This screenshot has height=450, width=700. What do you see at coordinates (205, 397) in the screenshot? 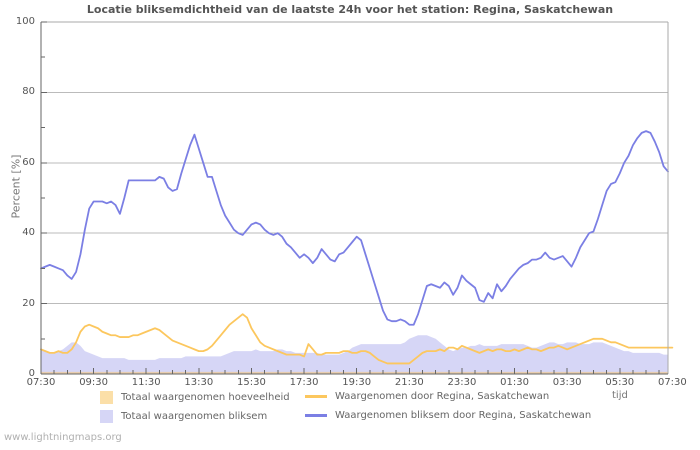
I see `legend-label: Totaal waargenomen hoeveelheid` at bounding box center [205, 397].